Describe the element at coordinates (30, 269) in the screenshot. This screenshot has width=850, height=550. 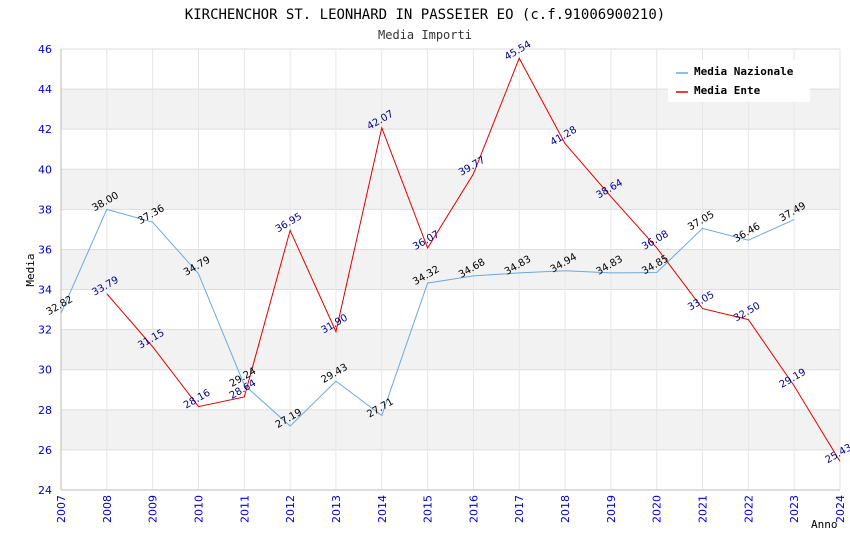
I see `y-axis-label: Media` at that location.